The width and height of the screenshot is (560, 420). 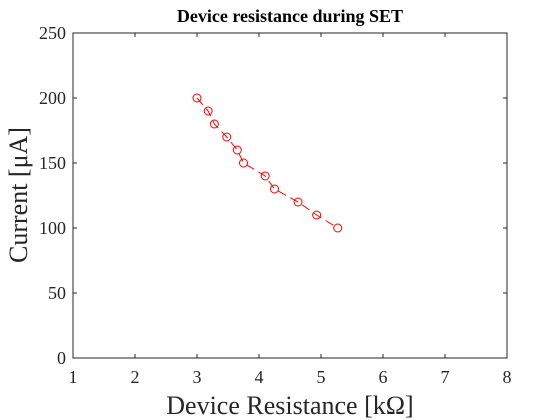 I want to click on y-tick-label: 250, so click(x=52, y=33).